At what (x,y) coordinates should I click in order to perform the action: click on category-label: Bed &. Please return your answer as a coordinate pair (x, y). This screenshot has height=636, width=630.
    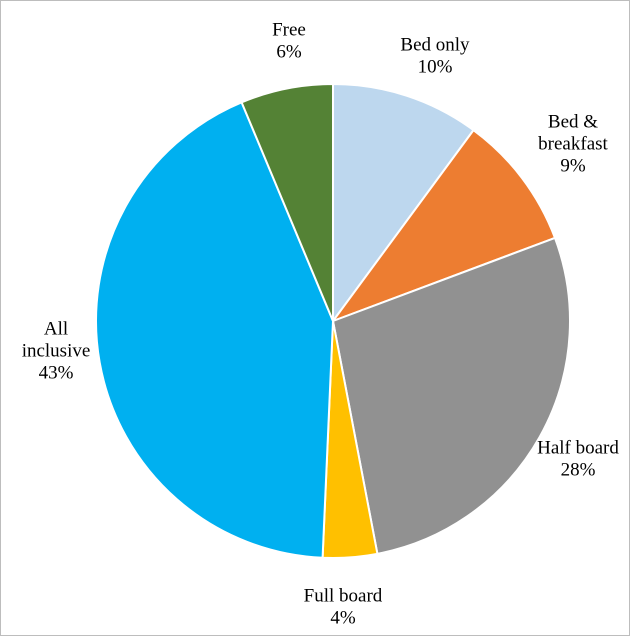
    Looking at the image, I should click on (573, 122).